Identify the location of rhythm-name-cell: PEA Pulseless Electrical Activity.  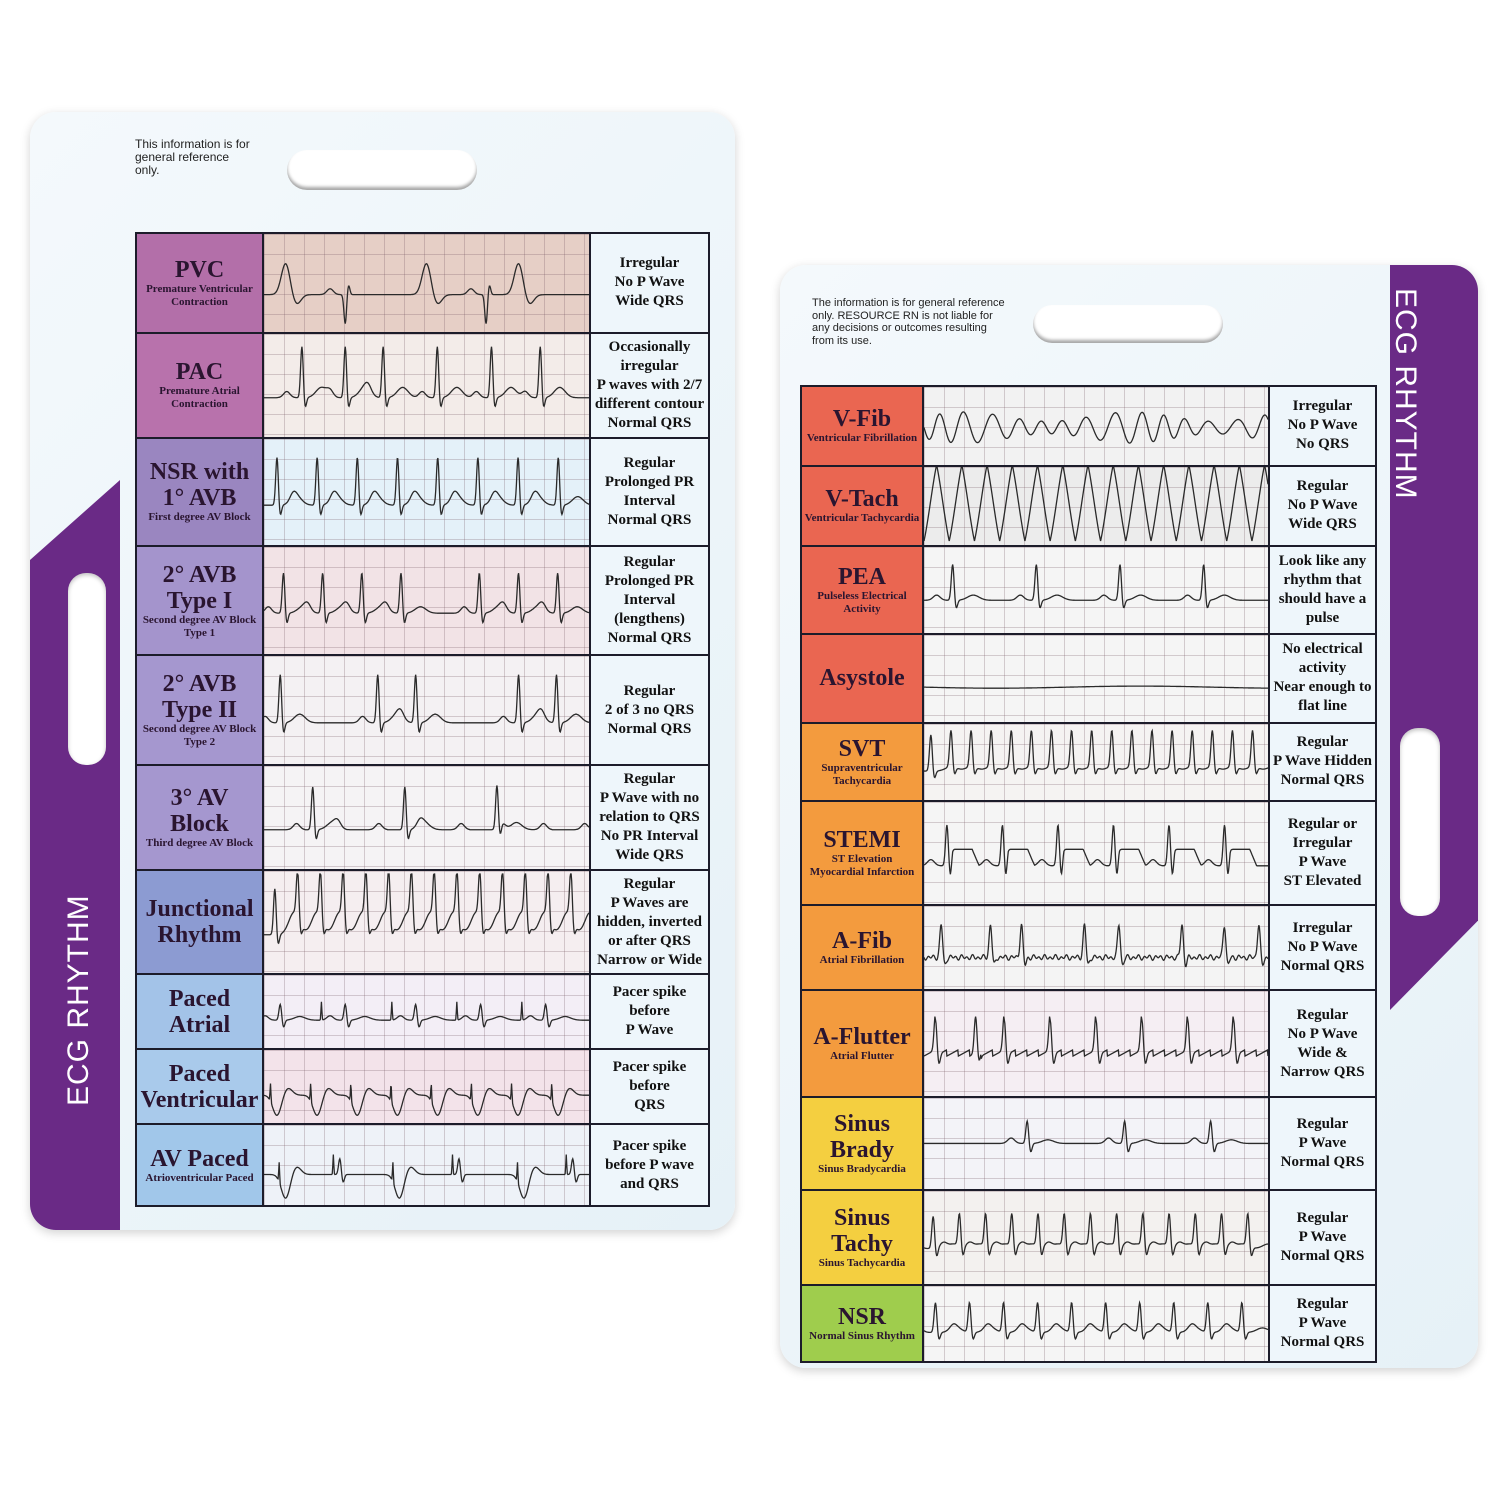
(862, 589).